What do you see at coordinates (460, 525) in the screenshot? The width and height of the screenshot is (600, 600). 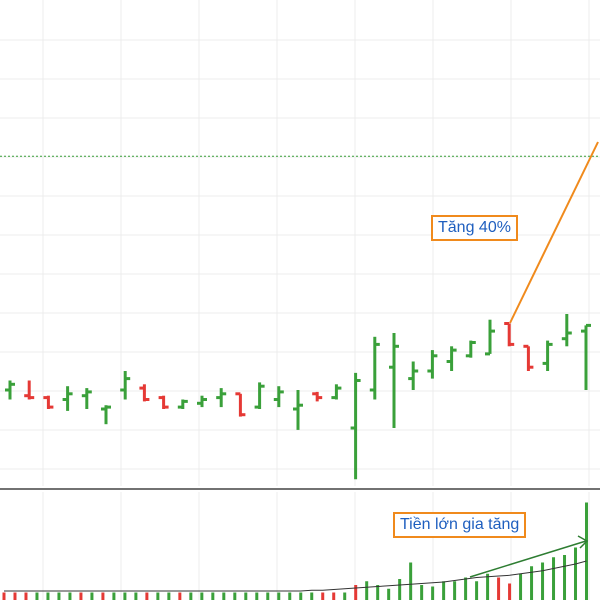 I see `volume-increase-annotation: Tiền lớn gia tăng` at bounding box center [460, 525].